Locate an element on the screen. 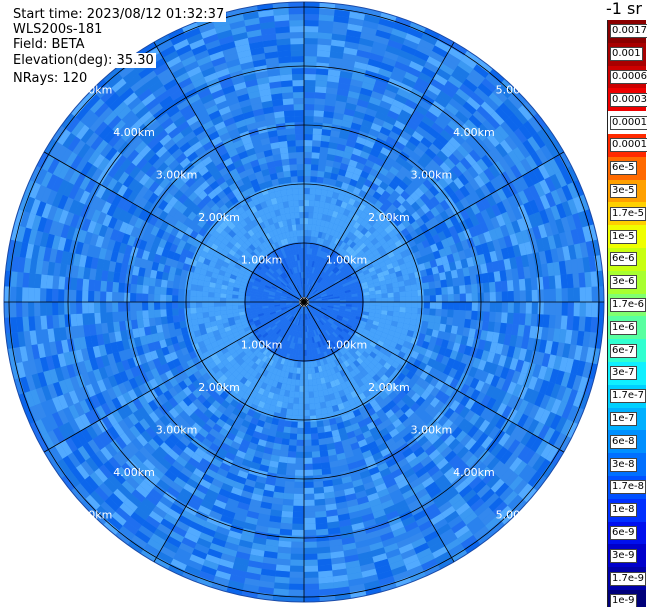 Image resolution: width=647 pixels, height=607 pixels. colorbar-tick-label: 1e-5 is located at coordinates (623, 236).